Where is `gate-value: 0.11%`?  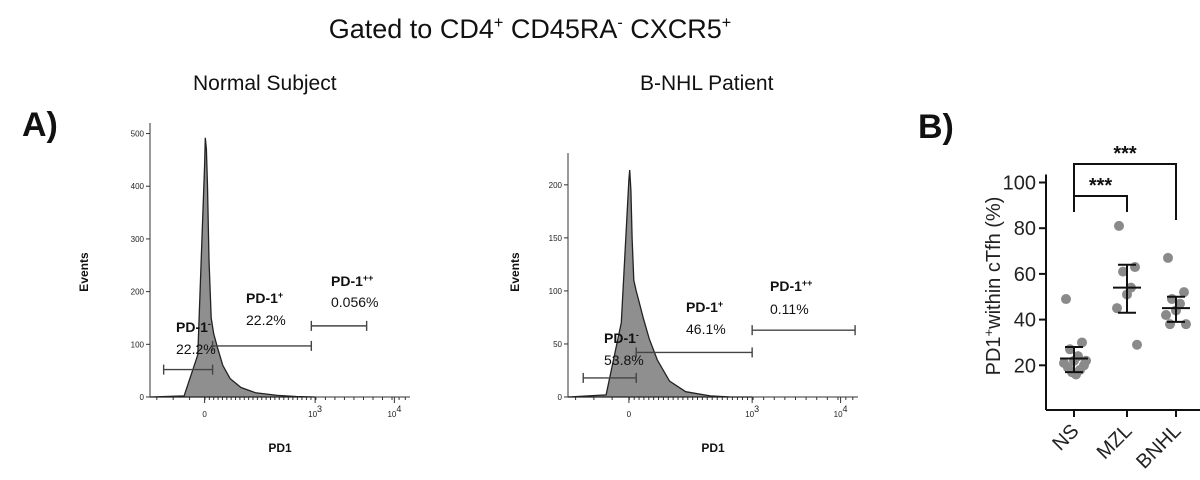
gate-value: 0.11% is located at coordinates (789, 309).